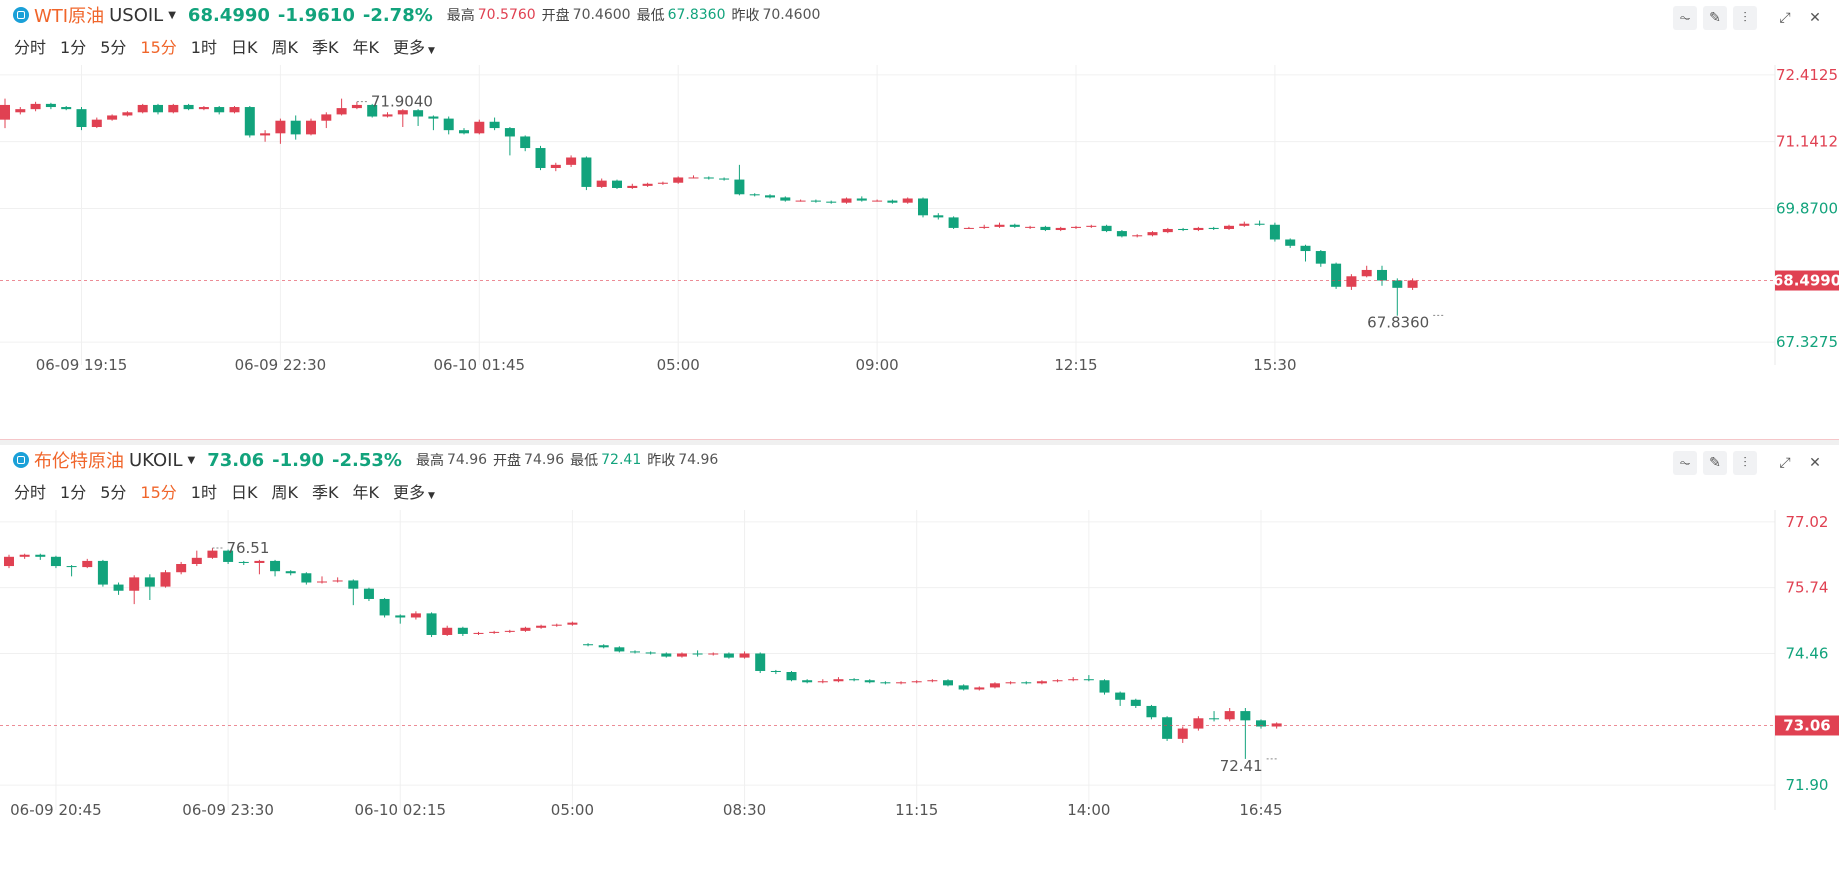 This screenshot has width=1839, height=886. What do you see at coordinates (281, 365) in the screenshot?
I see `x-tick-label: 06-09 22:30` at bounding box center [281, 365].